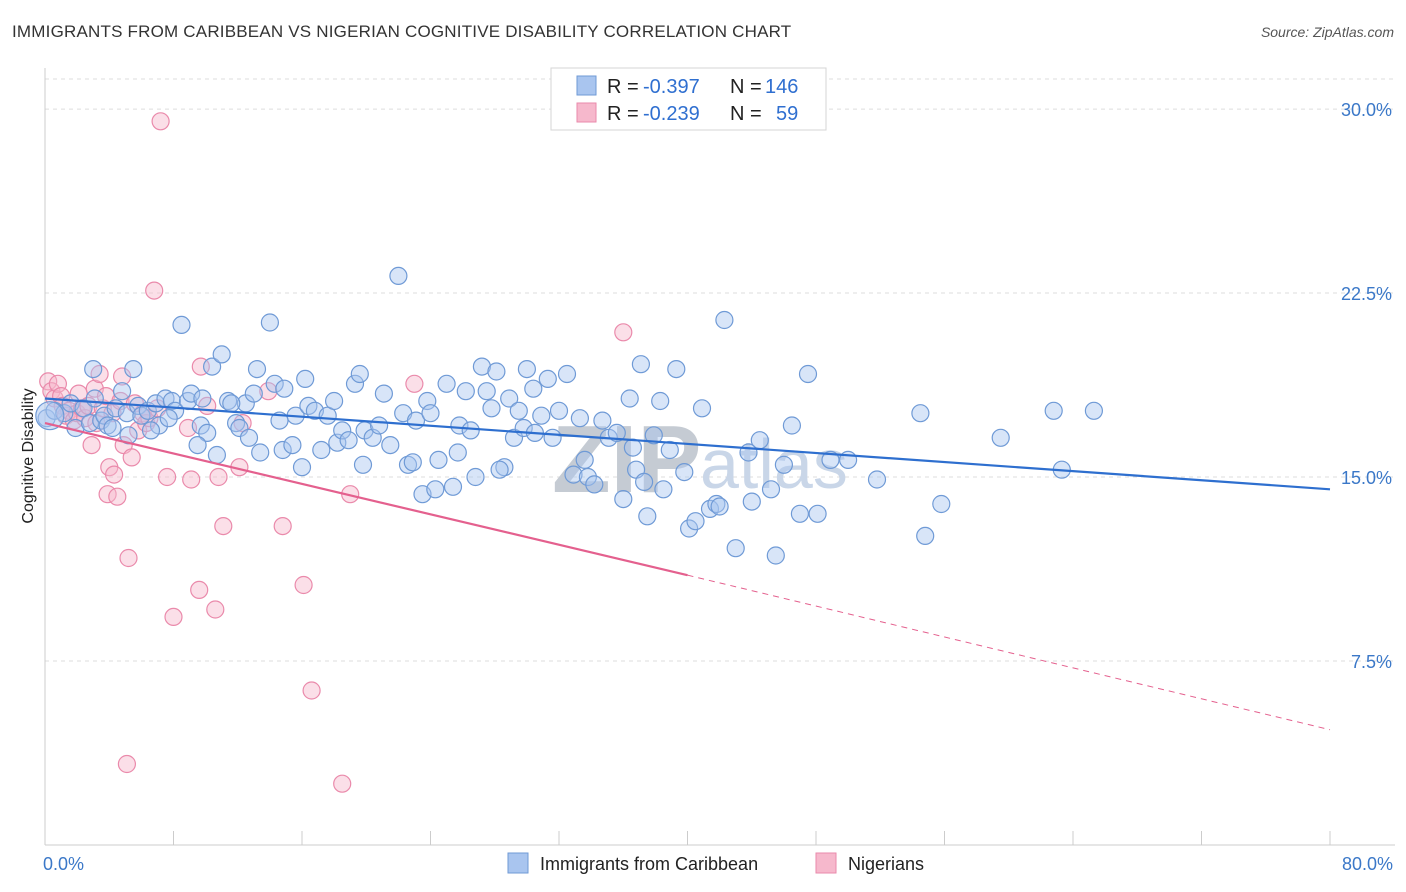  I want to click on bottom-legend: Immigrants from Caribbean Nigerians, so click(715, 863).